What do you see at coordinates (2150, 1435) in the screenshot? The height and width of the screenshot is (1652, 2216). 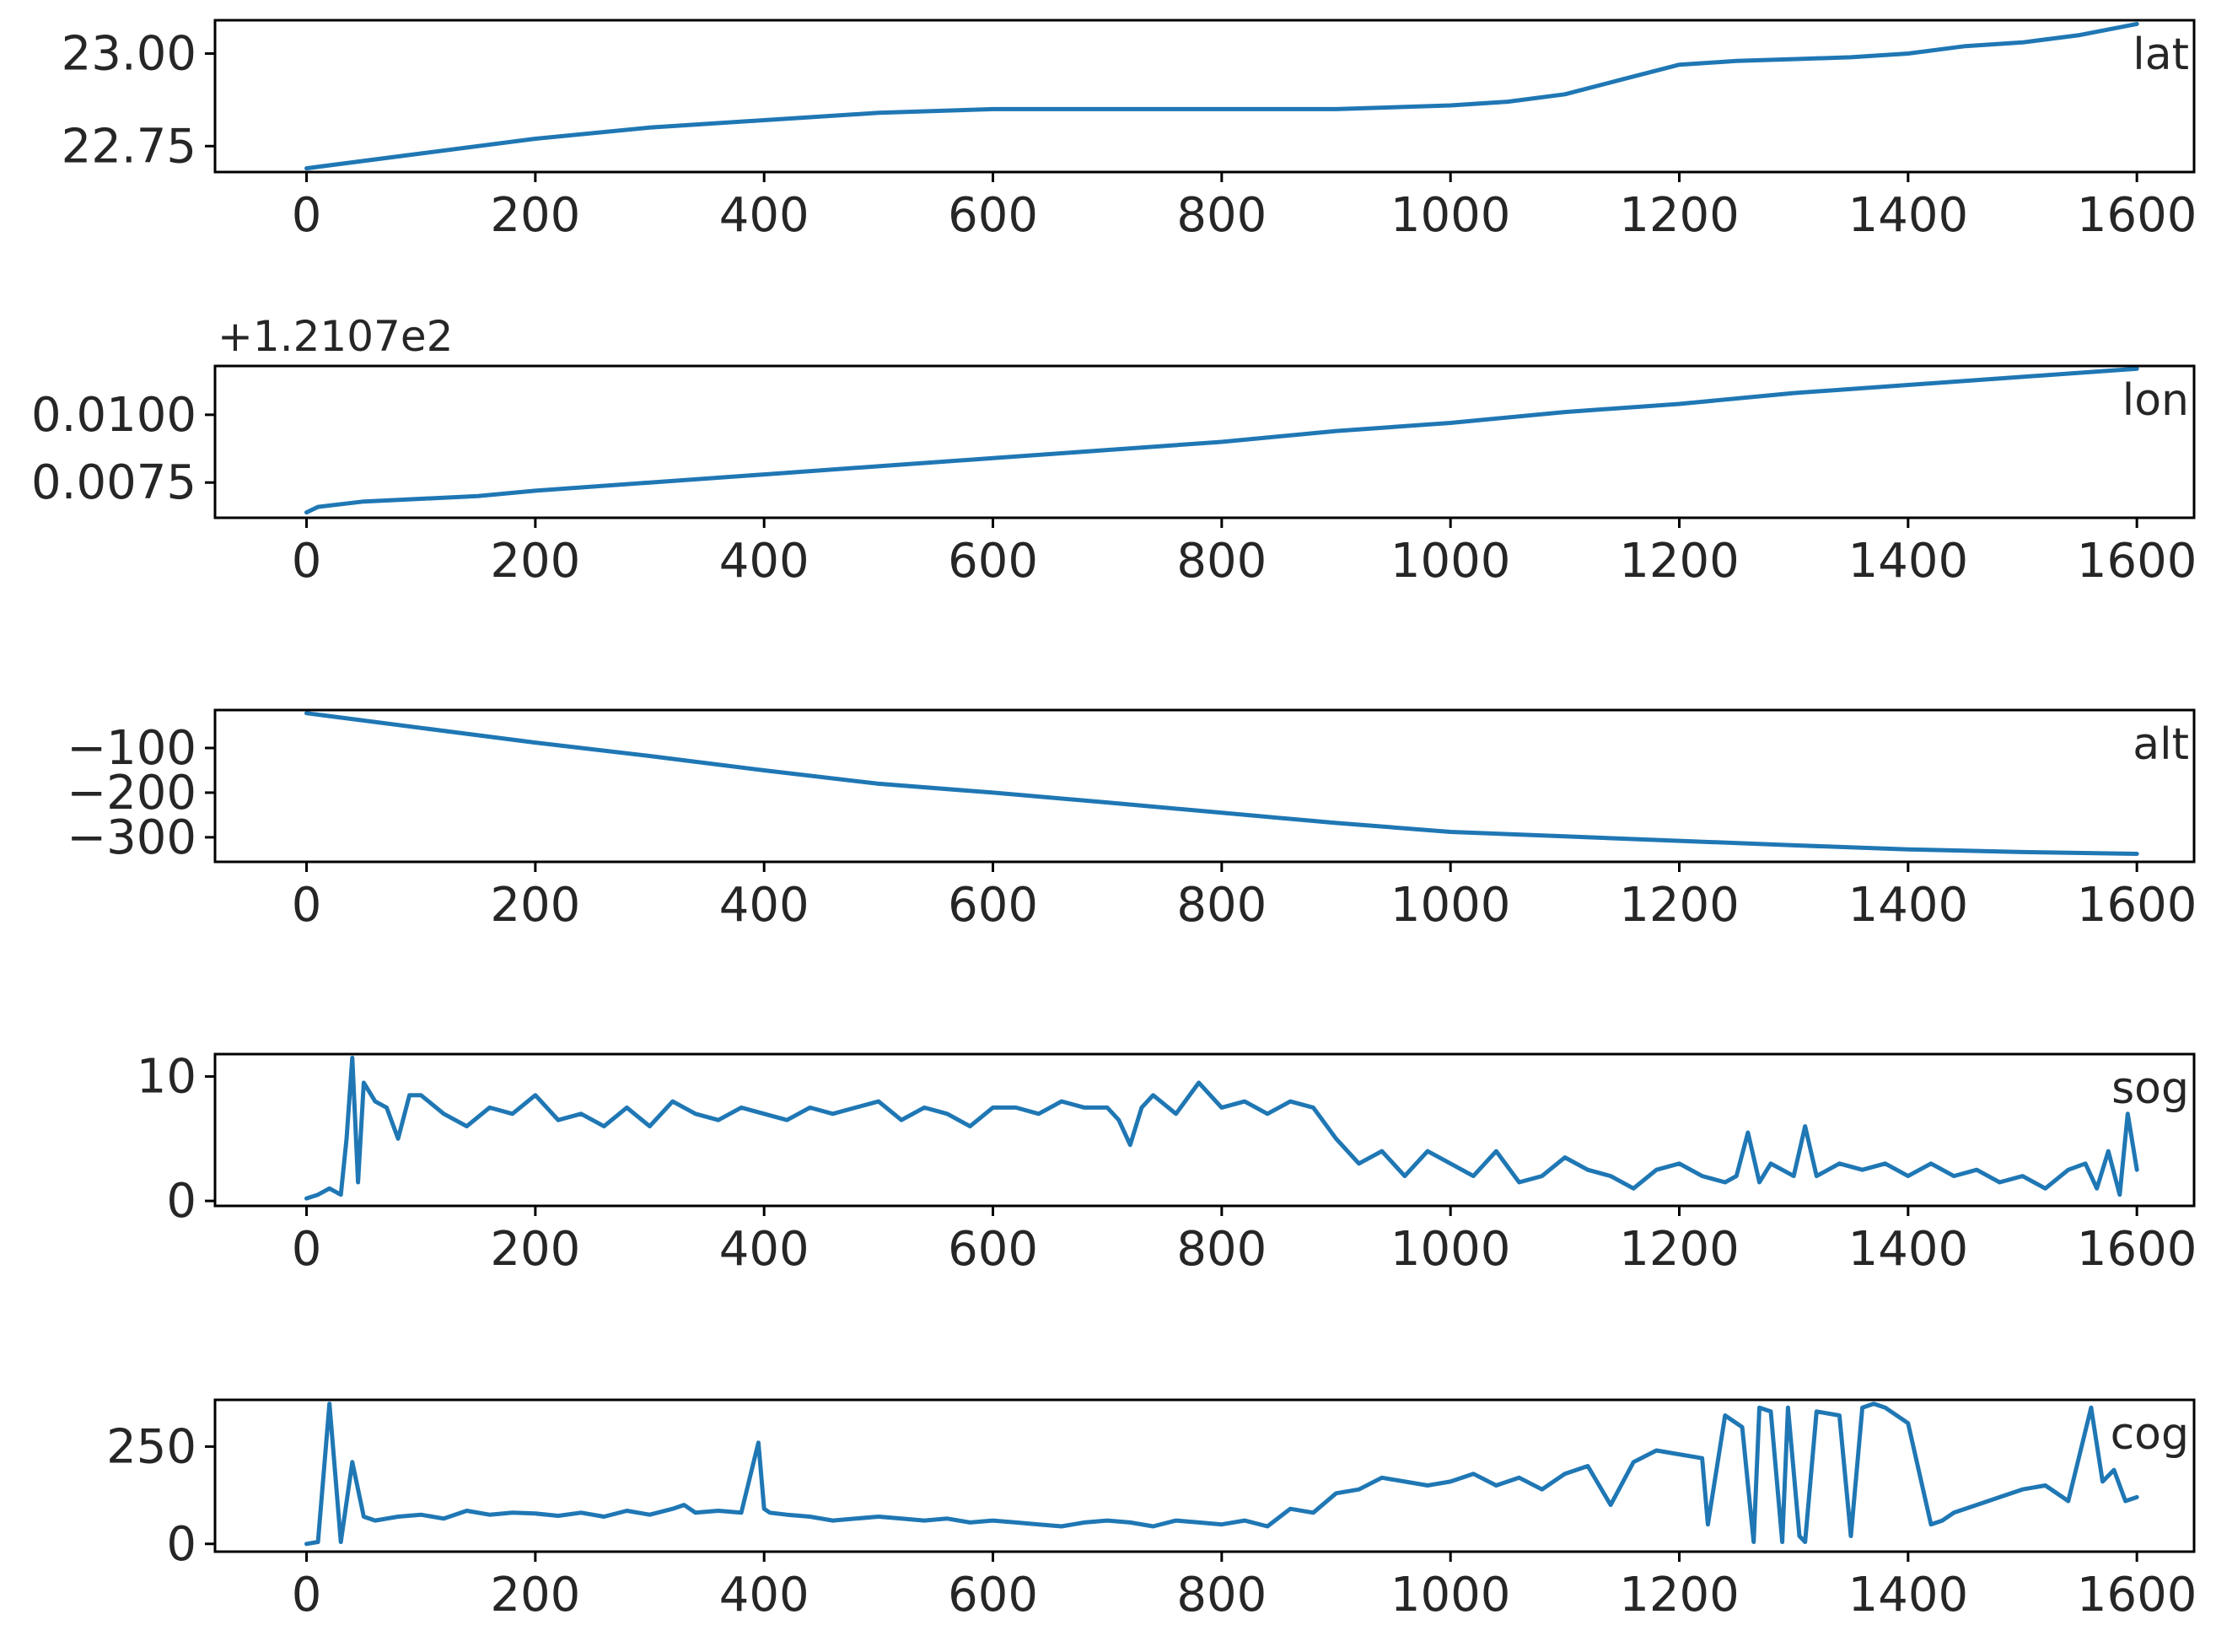 I see `legend-label: cog` at bounding box center [2150, 1435].